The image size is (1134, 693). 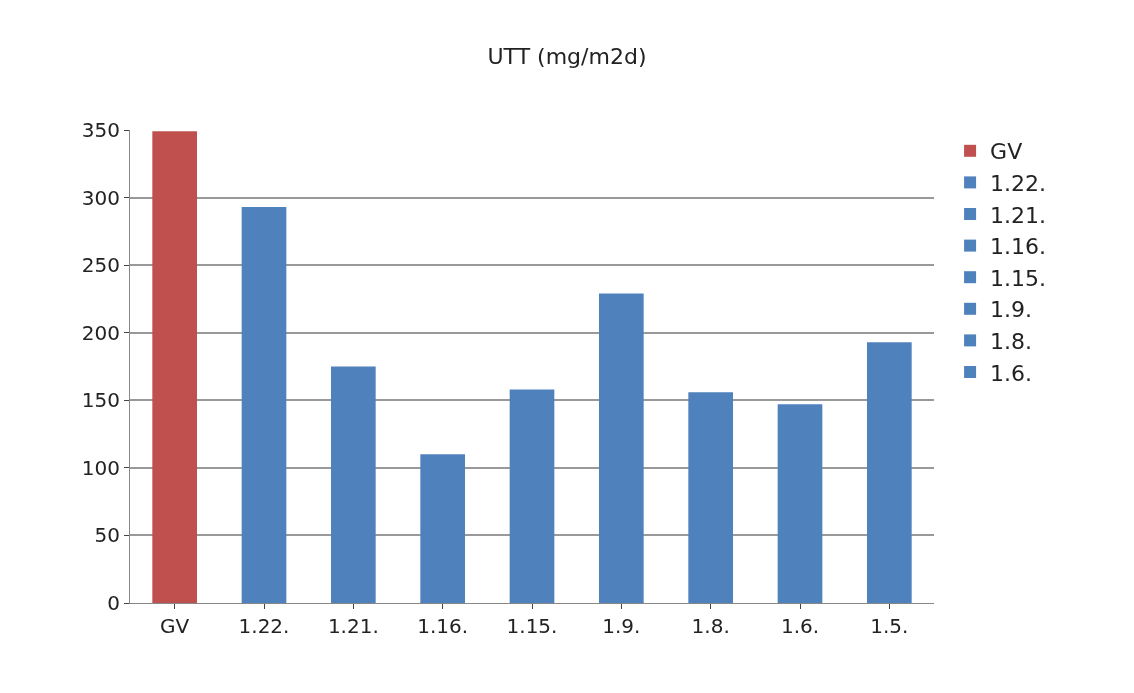 What do you see at coordinates (1018, 183) in the screenshot?
I see `legend-label: 1.22.` at bounding box center [1018, 183].